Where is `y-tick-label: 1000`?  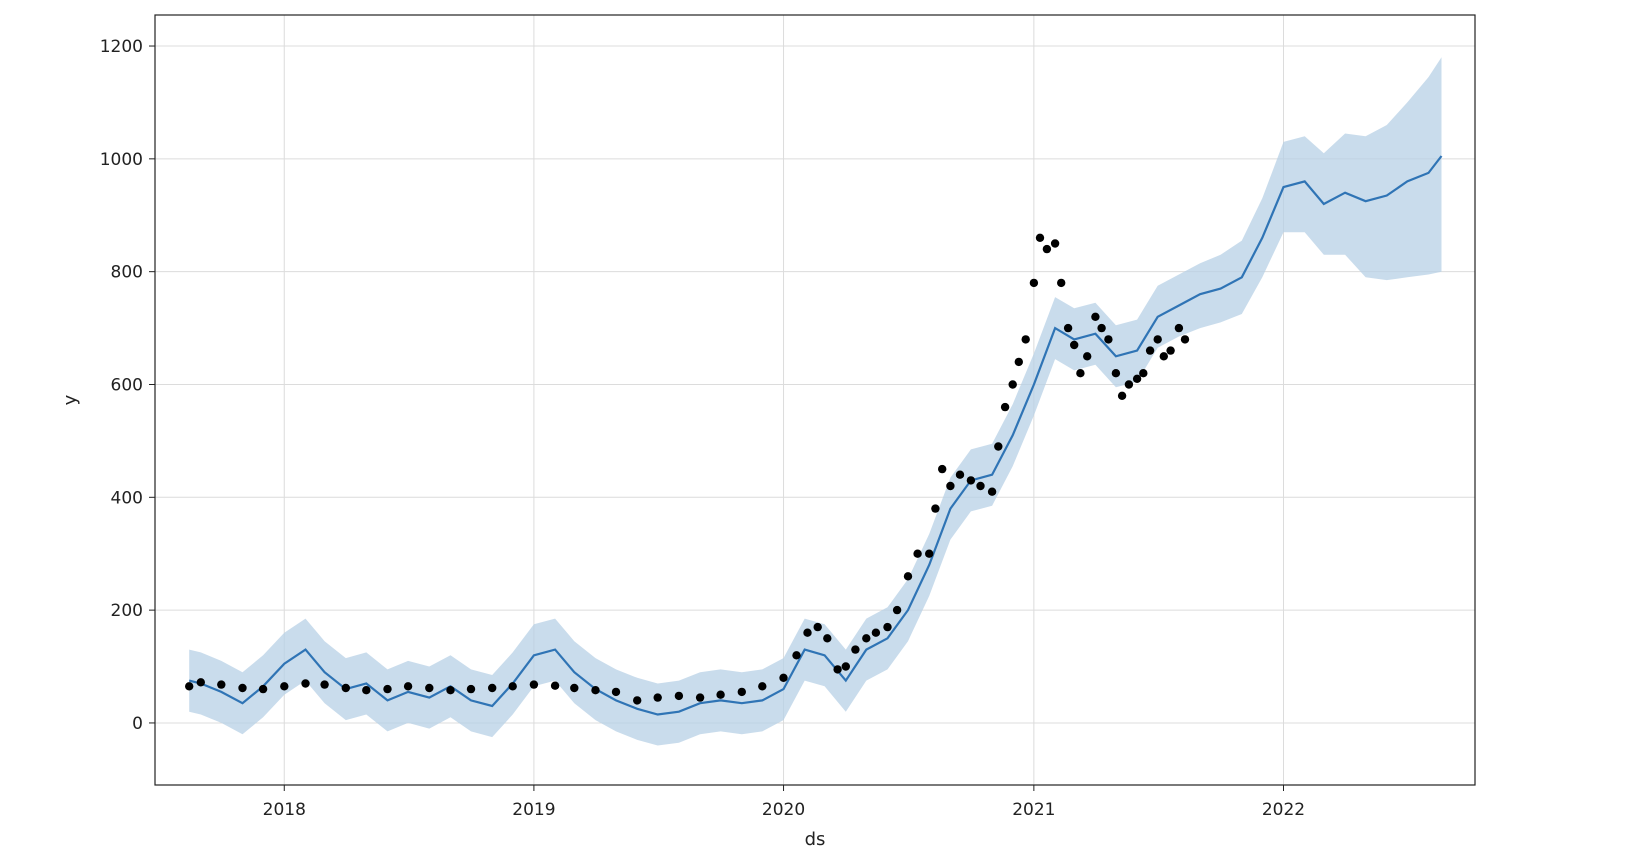 y-tick-label: 1000 is located at coordinates (121, 160).